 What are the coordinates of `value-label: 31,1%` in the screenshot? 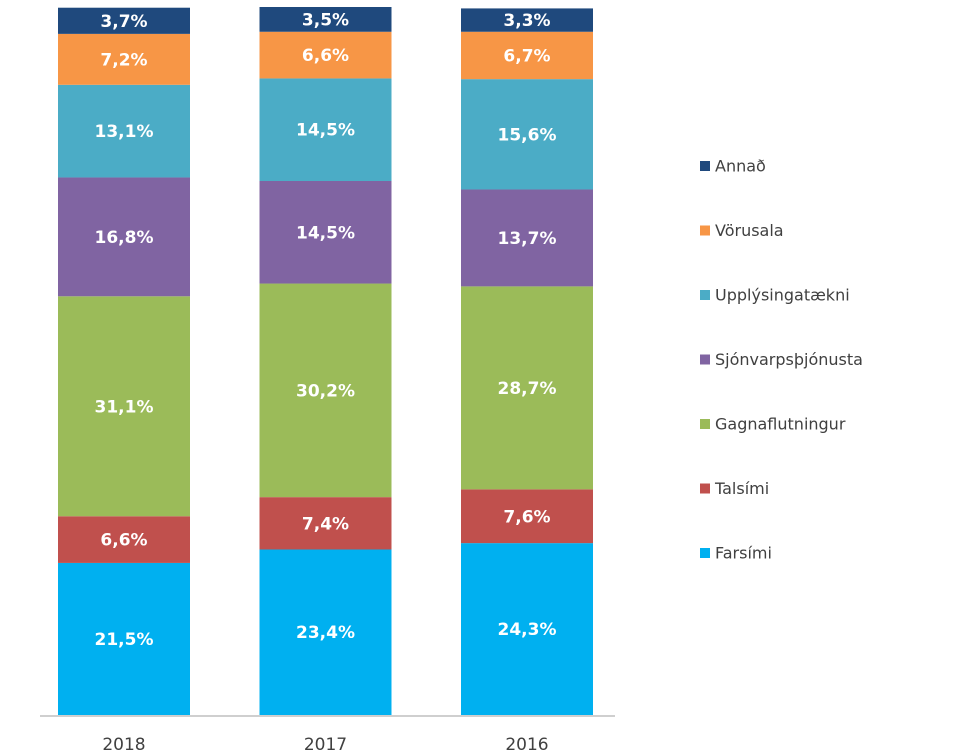 It's located at (124, 407).